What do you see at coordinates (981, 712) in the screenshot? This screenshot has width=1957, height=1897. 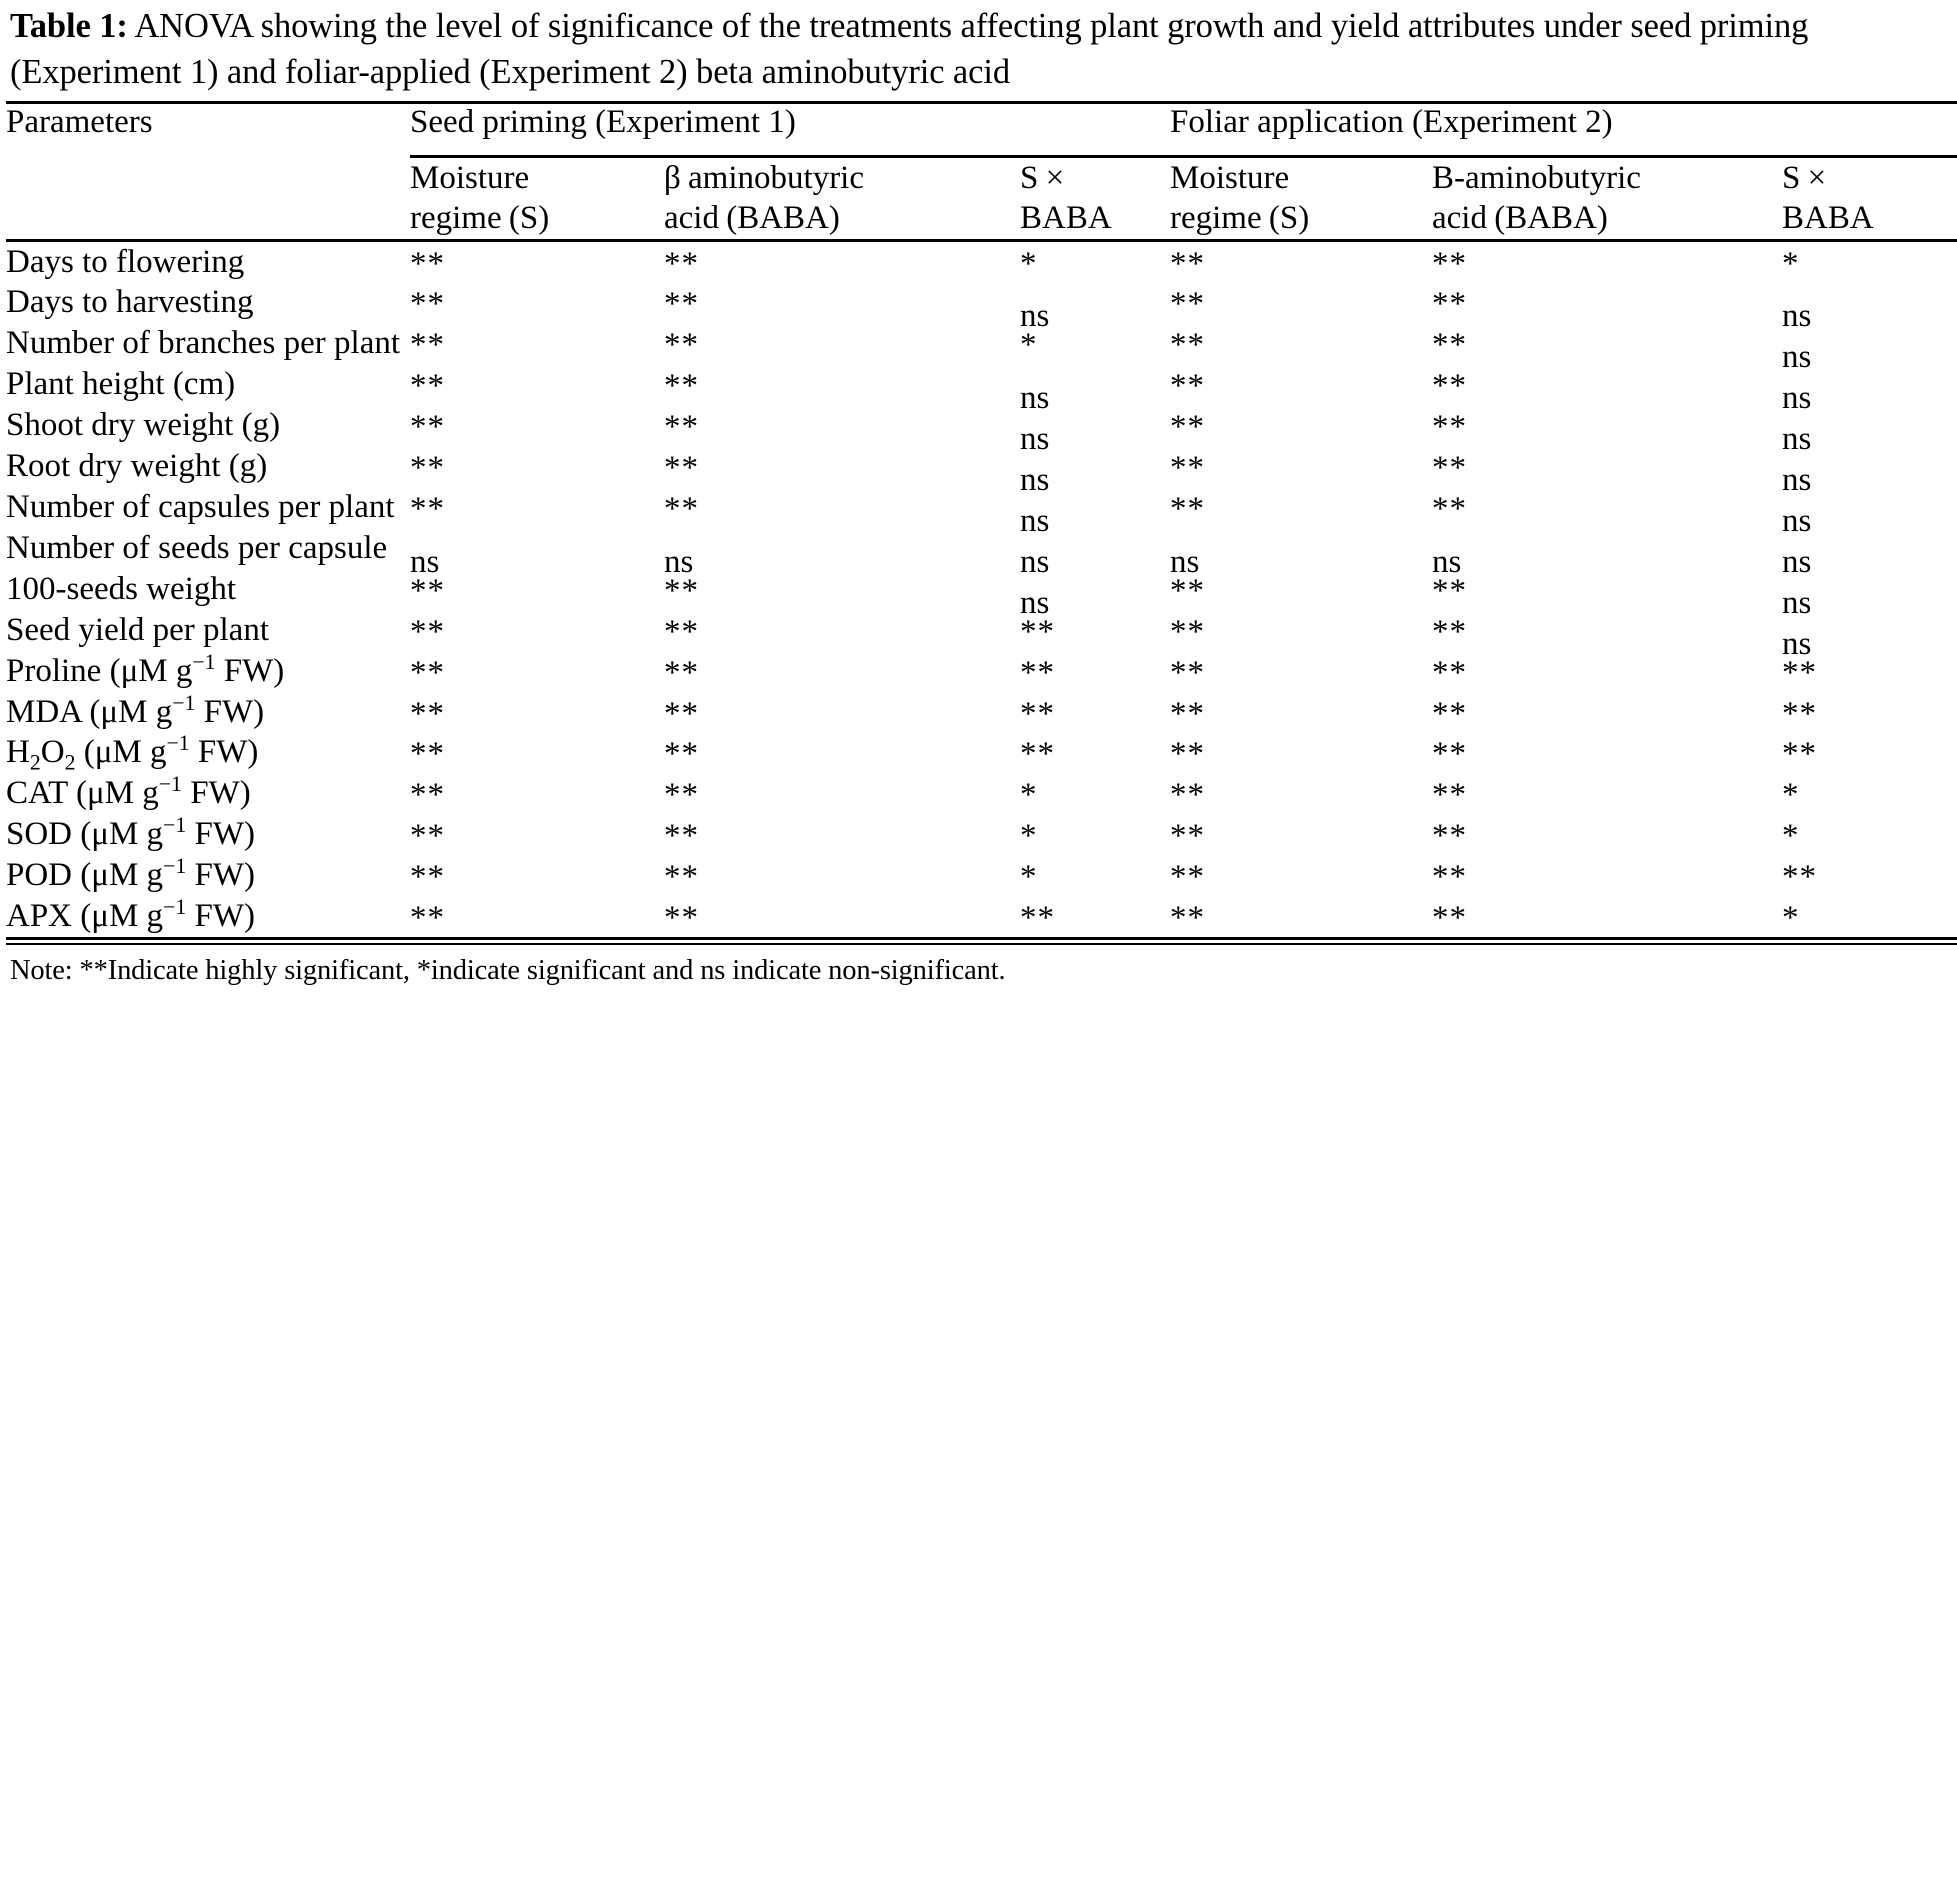 I see `table-row: MDA (μM g−1 FW) ** ** ** ** ** **` at bounding box center [981, 712].